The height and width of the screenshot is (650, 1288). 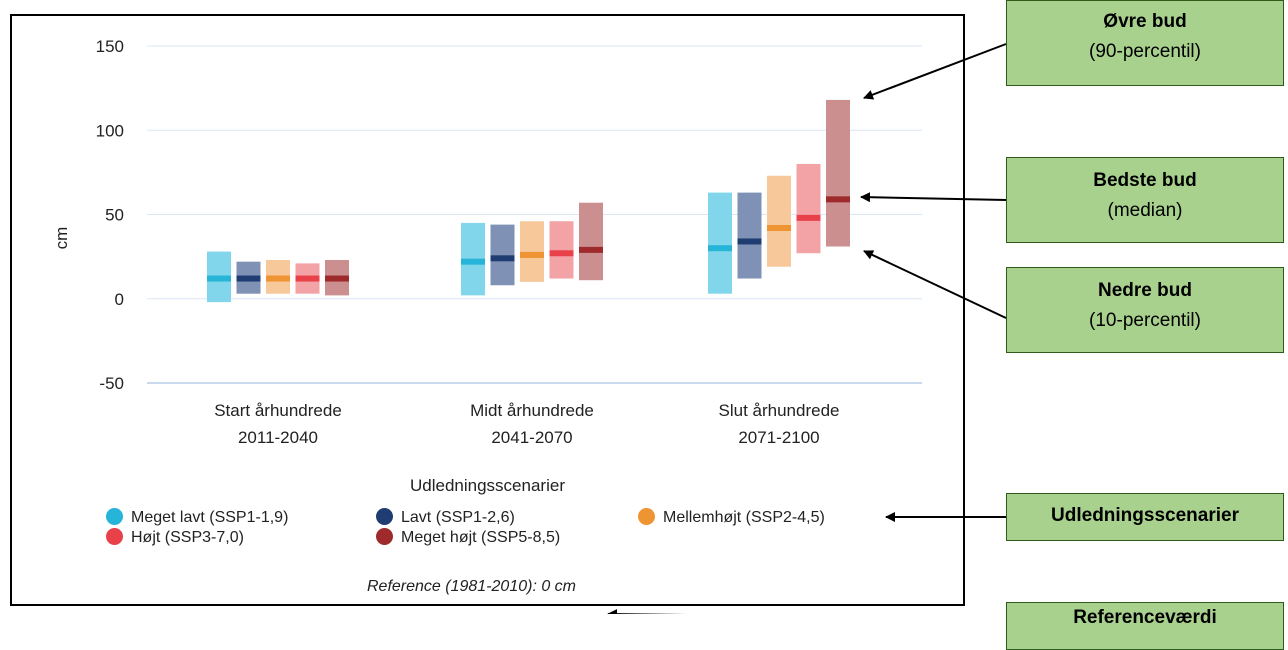 What do you see at coordinates (481, 537) in the screenshot?
I see `legend-label: Meget højt (SSP5-8,5)` at bounding box center [481, 537].